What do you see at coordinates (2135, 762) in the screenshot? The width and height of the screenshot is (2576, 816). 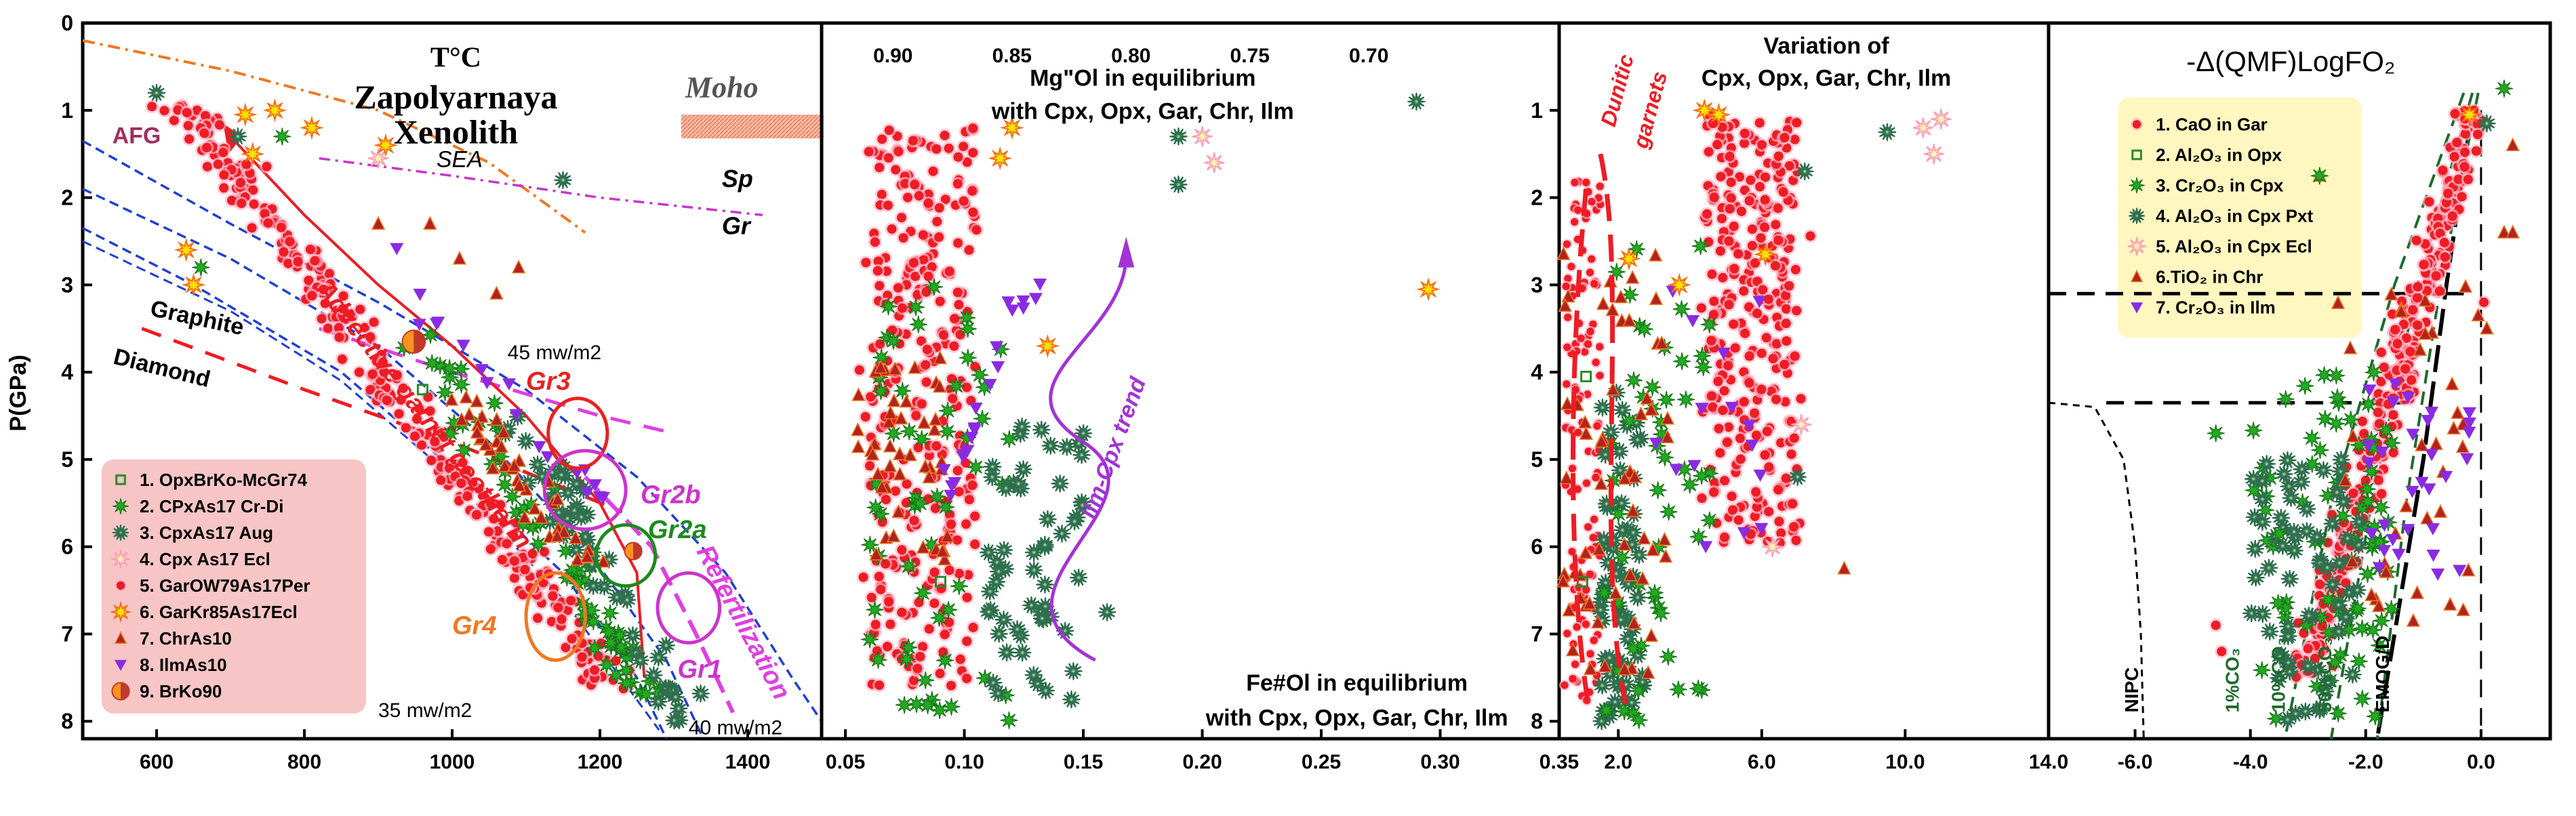 I see `x-tick-label: -6.0` at bounding box center [2135, 762].